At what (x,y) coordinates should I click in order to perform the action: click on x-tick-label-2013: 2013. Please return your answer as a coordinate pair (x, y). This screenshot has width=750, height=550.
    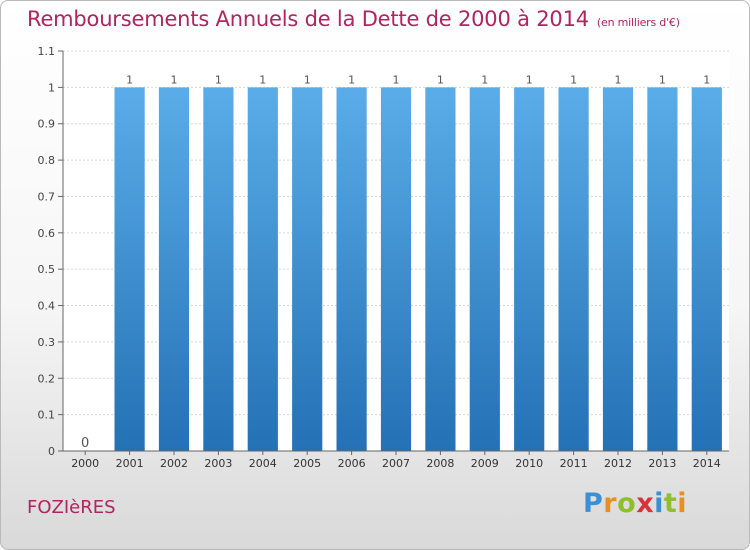
    Looking at the image, I should click on (662, 463).